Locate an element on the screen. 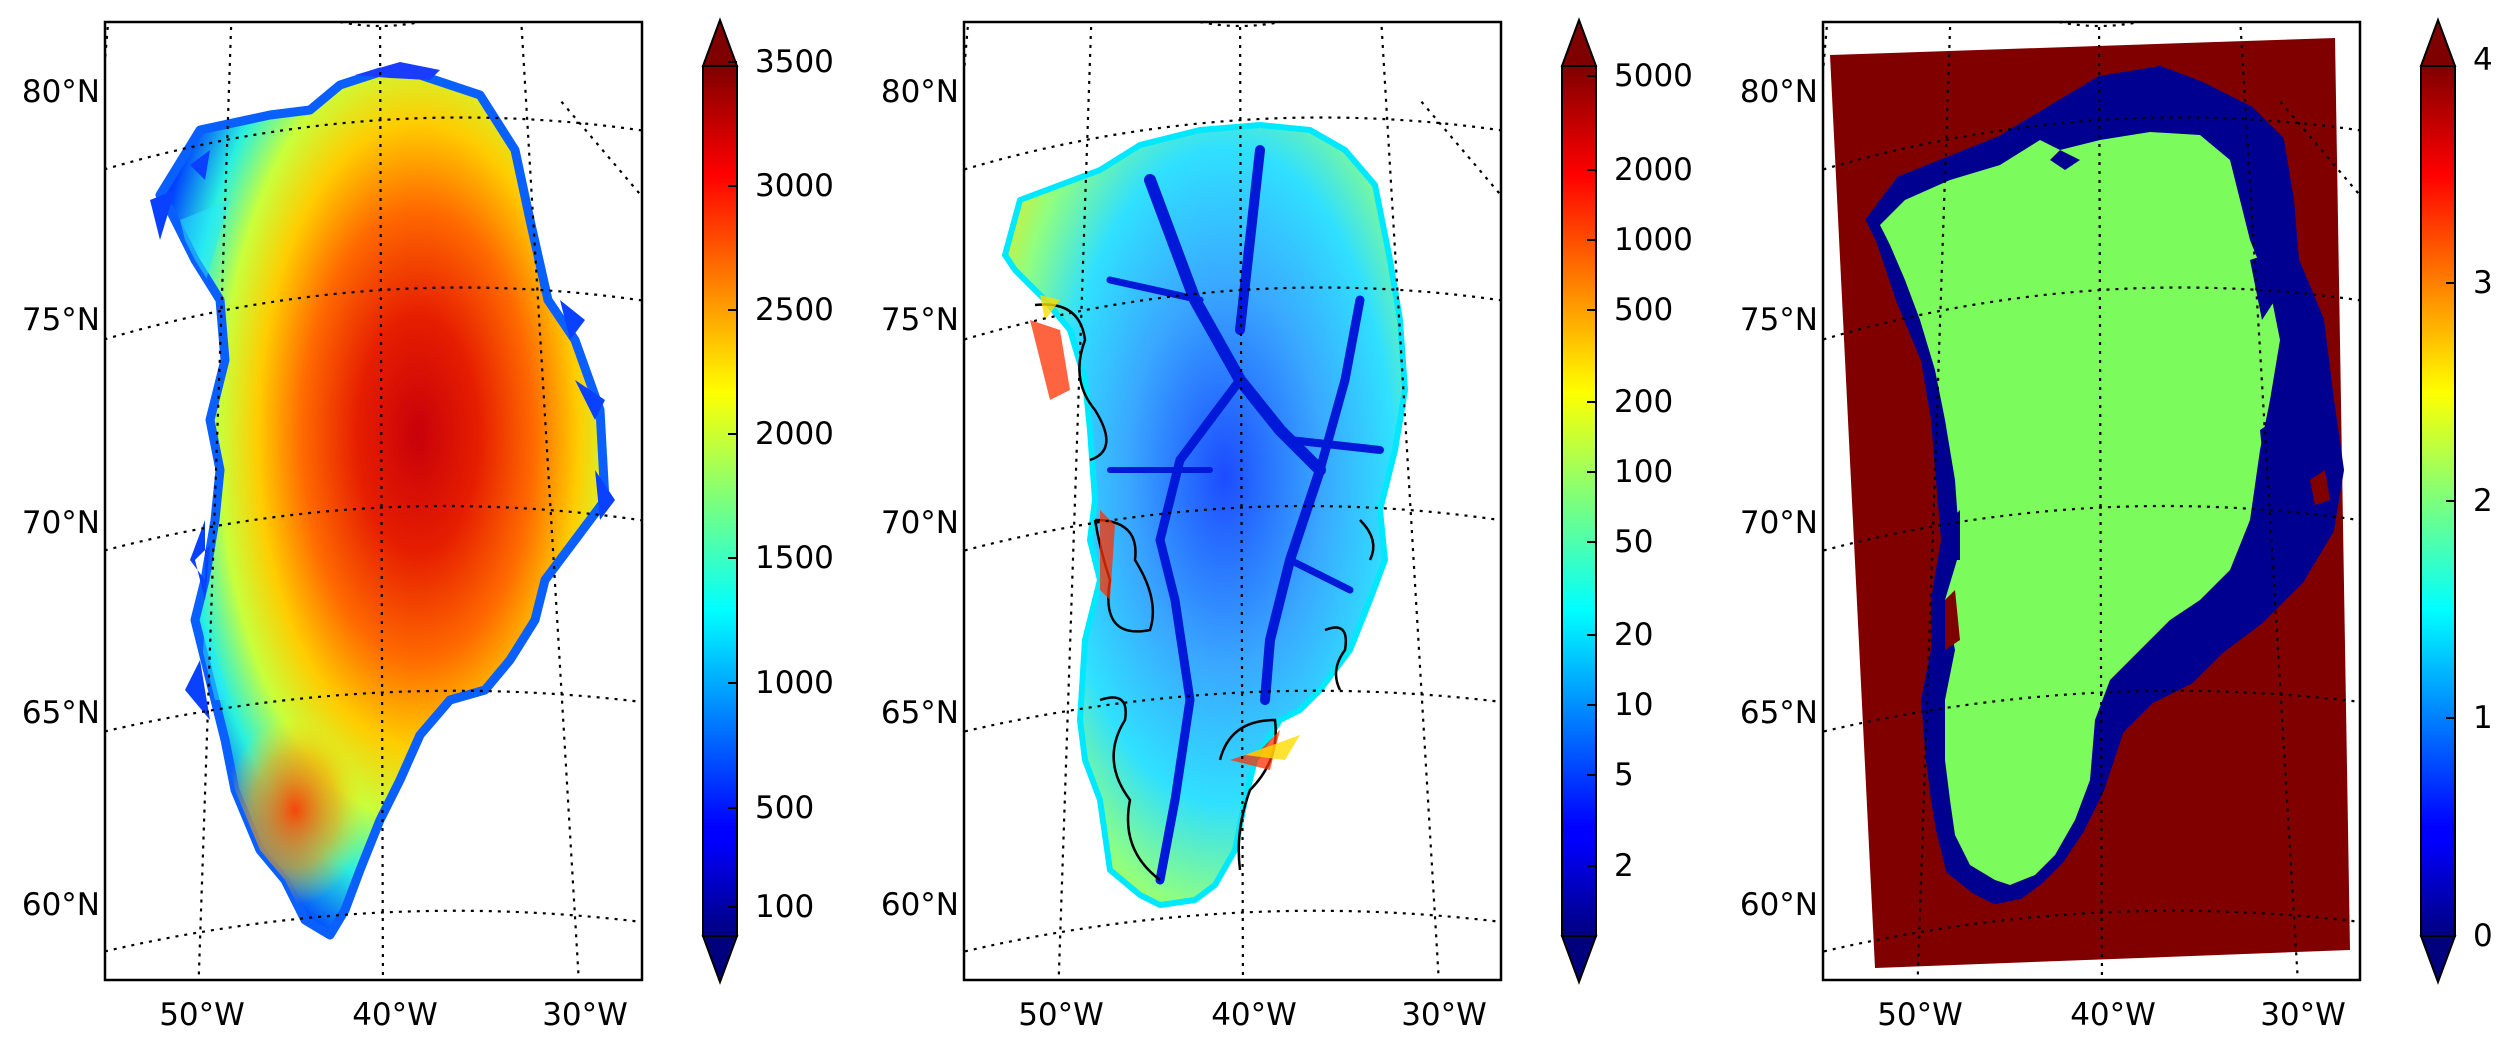  velocity-field is located at coordinates (1205, 515).